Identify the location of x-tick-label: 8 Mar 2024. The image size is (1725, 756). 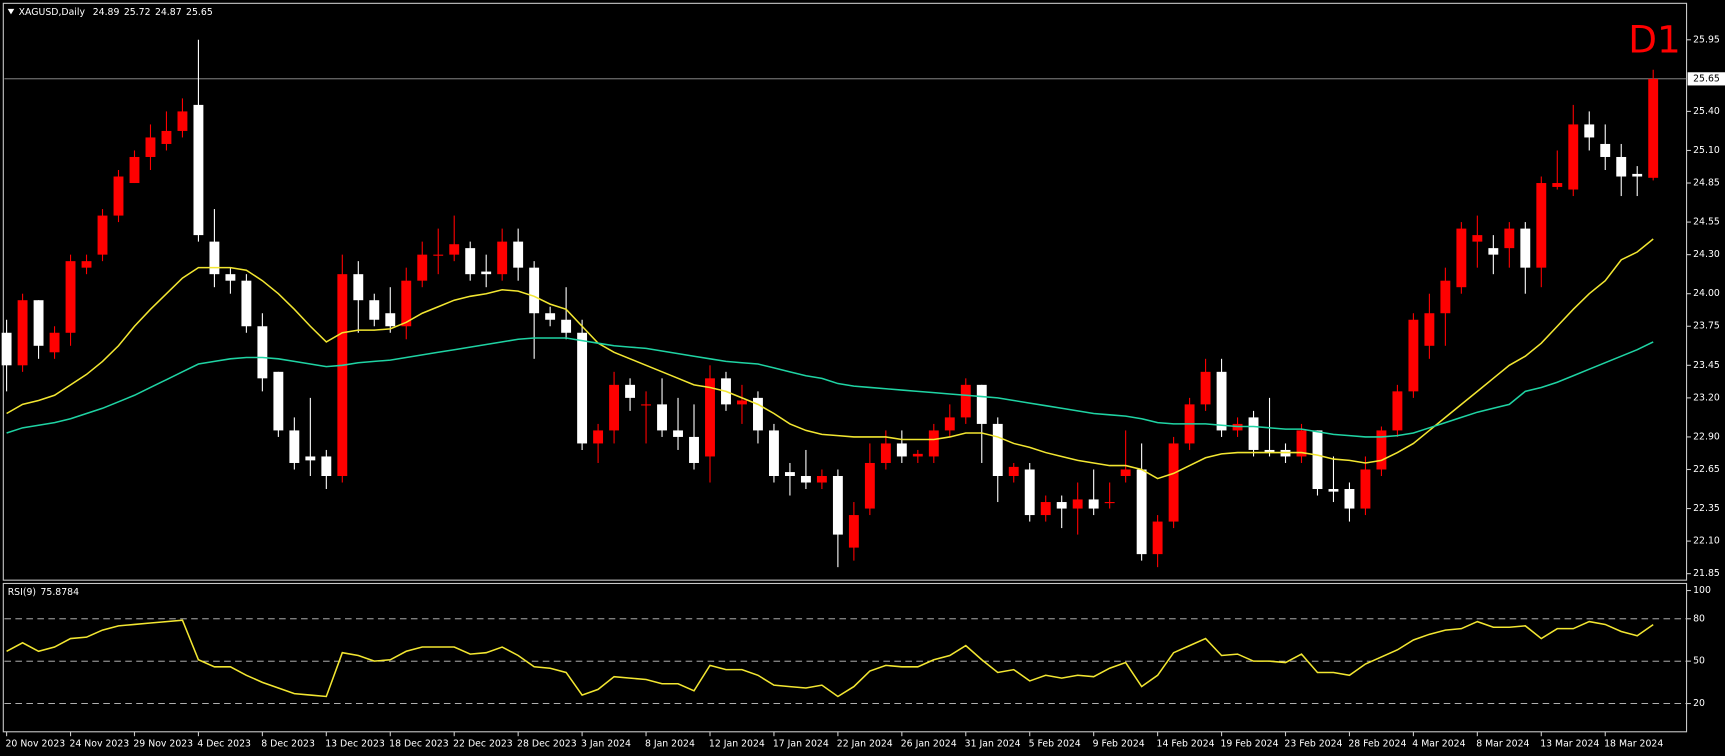
(1502, 743).